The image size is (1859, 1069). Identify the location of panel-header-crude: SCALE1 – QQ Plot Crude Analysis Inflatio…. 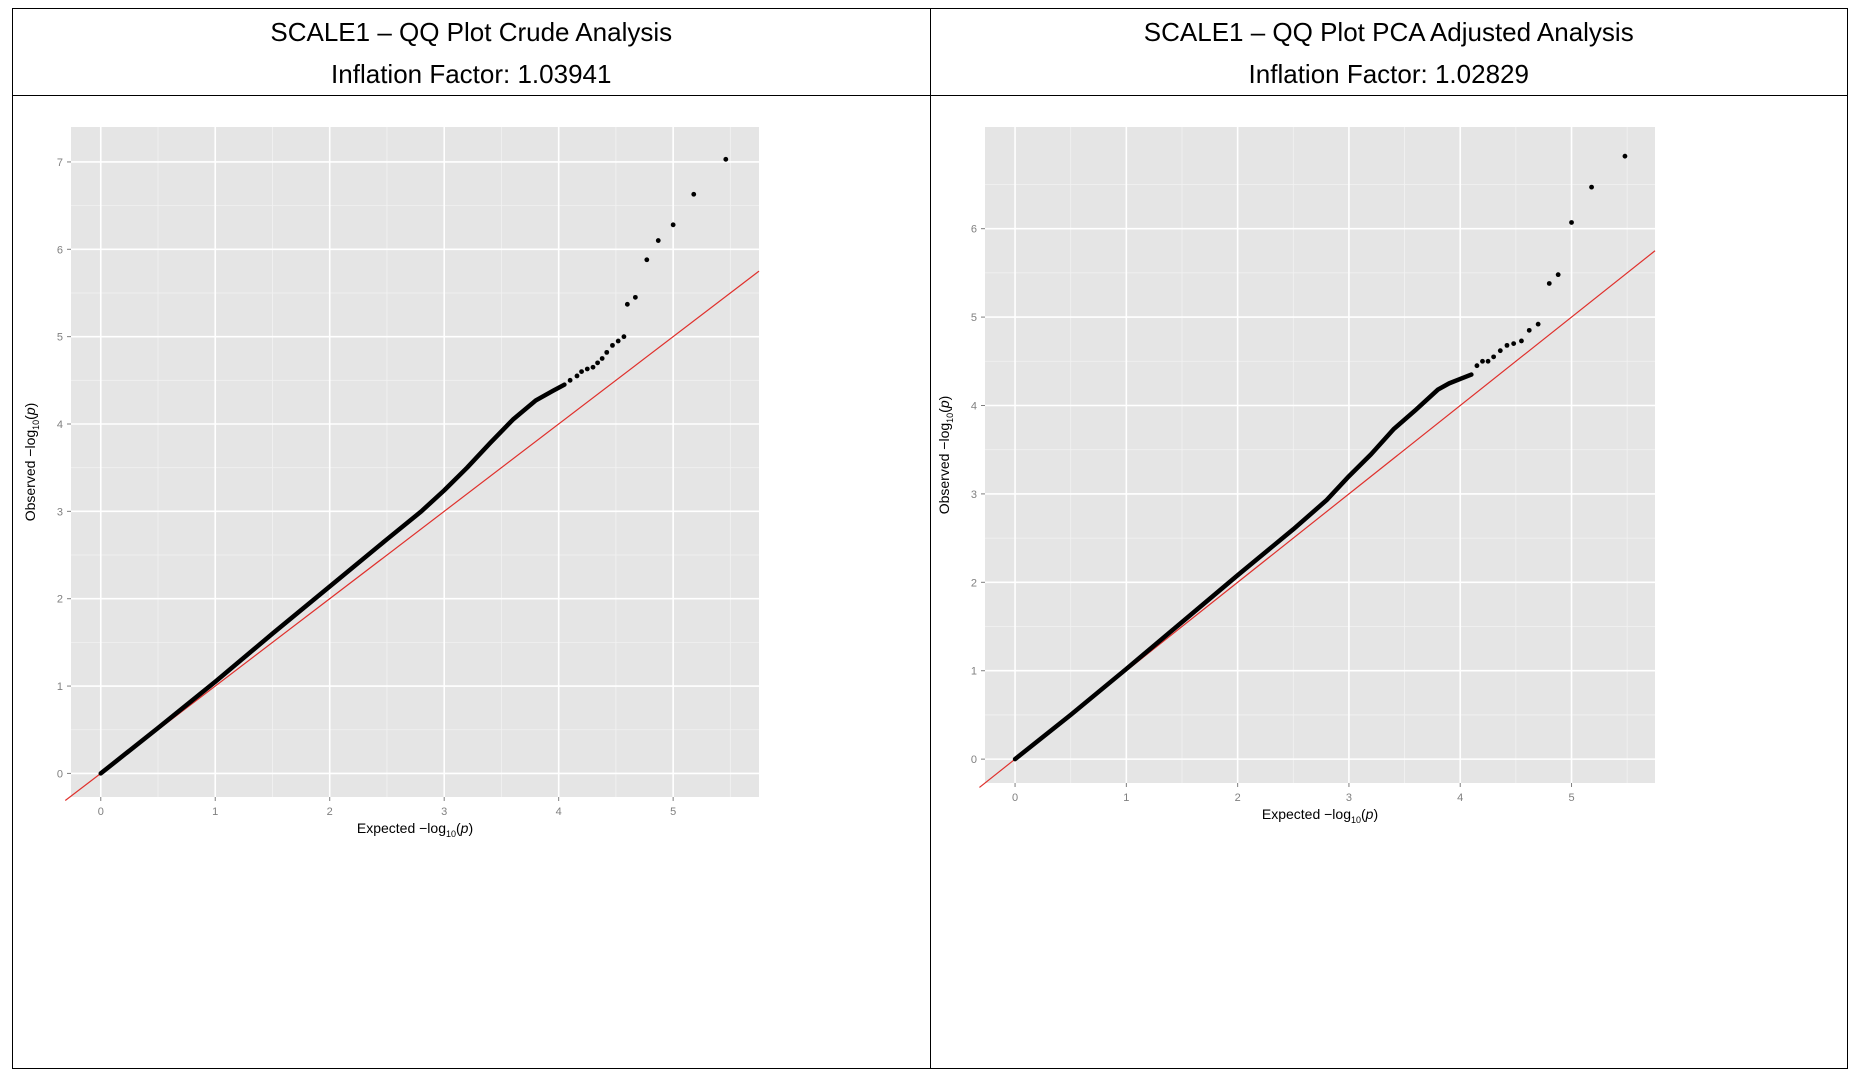
(471, 52).